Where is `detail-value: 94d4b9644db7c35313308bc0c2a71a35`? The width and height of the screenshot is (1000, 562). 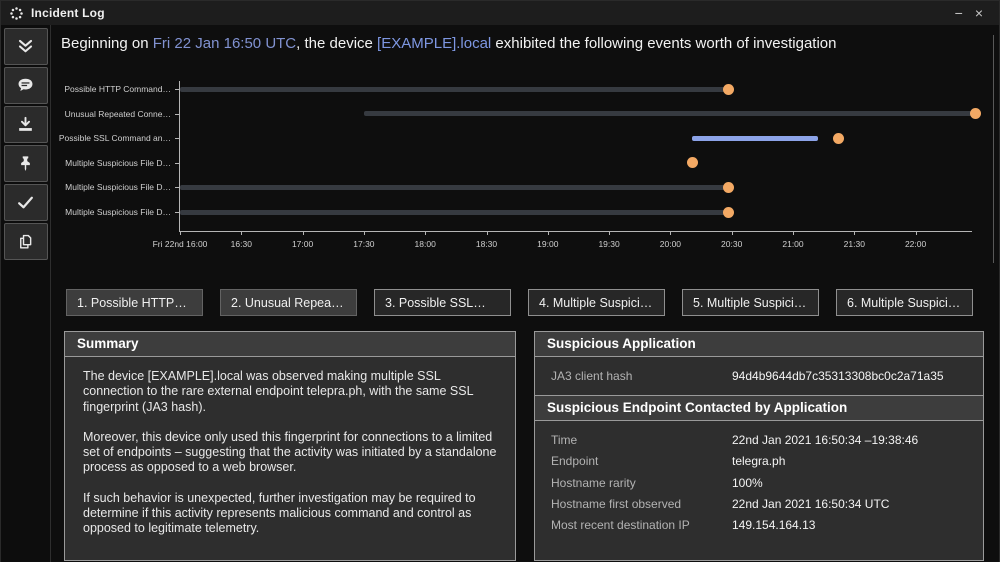
detail-value: 94d4b9644db7c35313308bc0c2a71a35 is located at coordinates (838, 376).